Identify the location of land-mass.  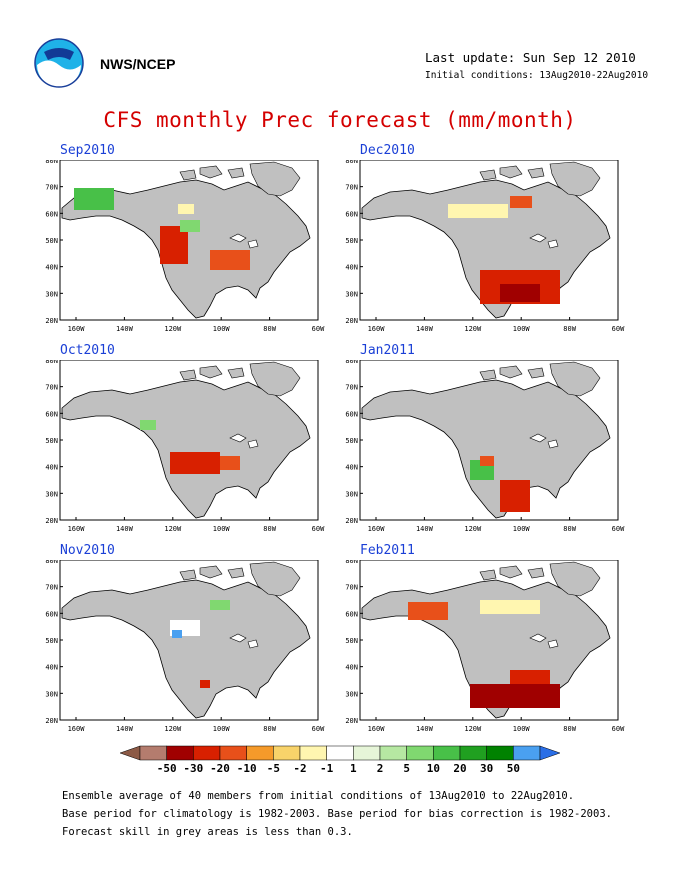
(486, 449).